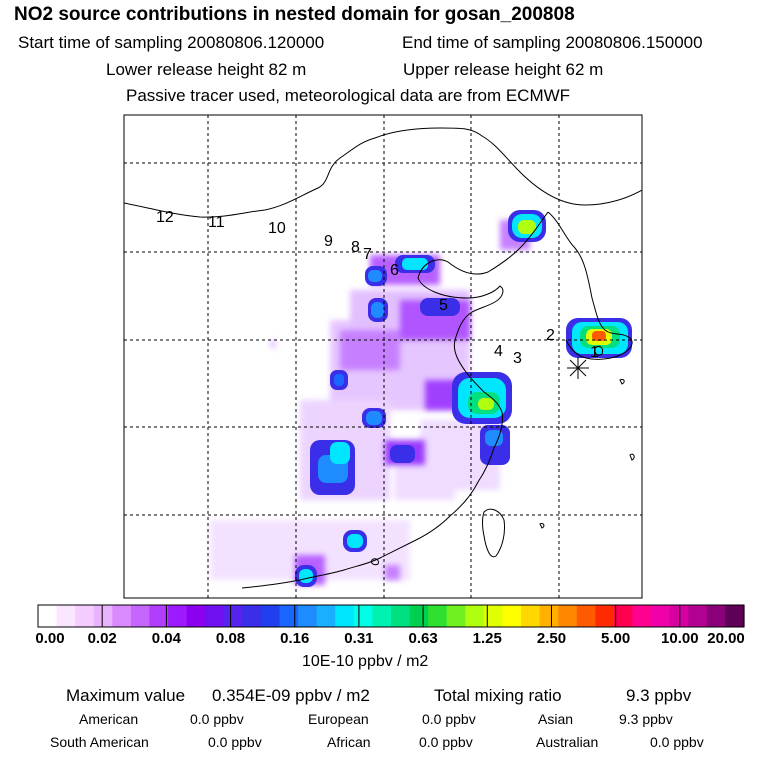  I want to click on colorbar-tick-label: 10.00, so click(680, 638).